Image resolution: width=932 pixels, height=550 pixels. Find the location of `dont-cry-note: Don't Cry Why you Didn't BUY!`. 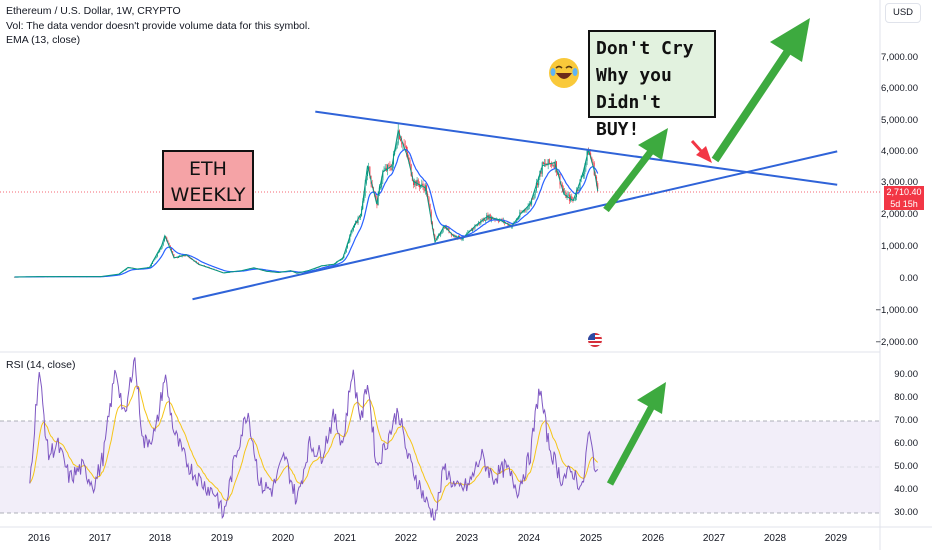

dont-cry-note: Don't Cry Why you Didn't BUY! is located at coordinates (652, 85).